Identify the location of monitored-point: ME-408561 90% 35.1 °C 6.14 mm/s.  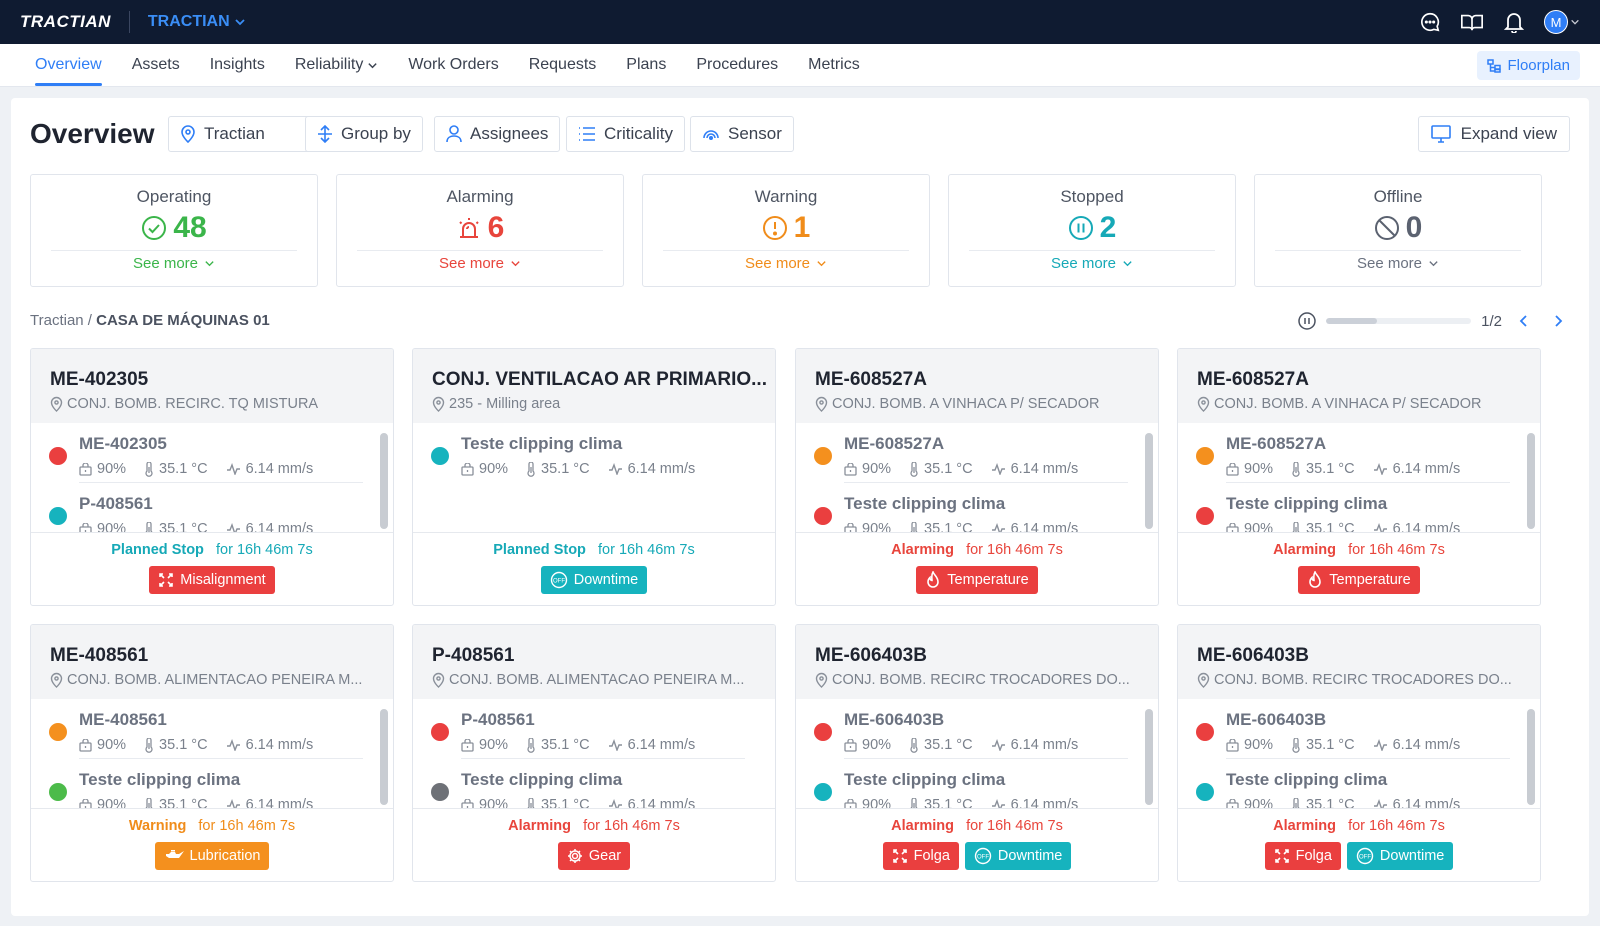
(206, 729).